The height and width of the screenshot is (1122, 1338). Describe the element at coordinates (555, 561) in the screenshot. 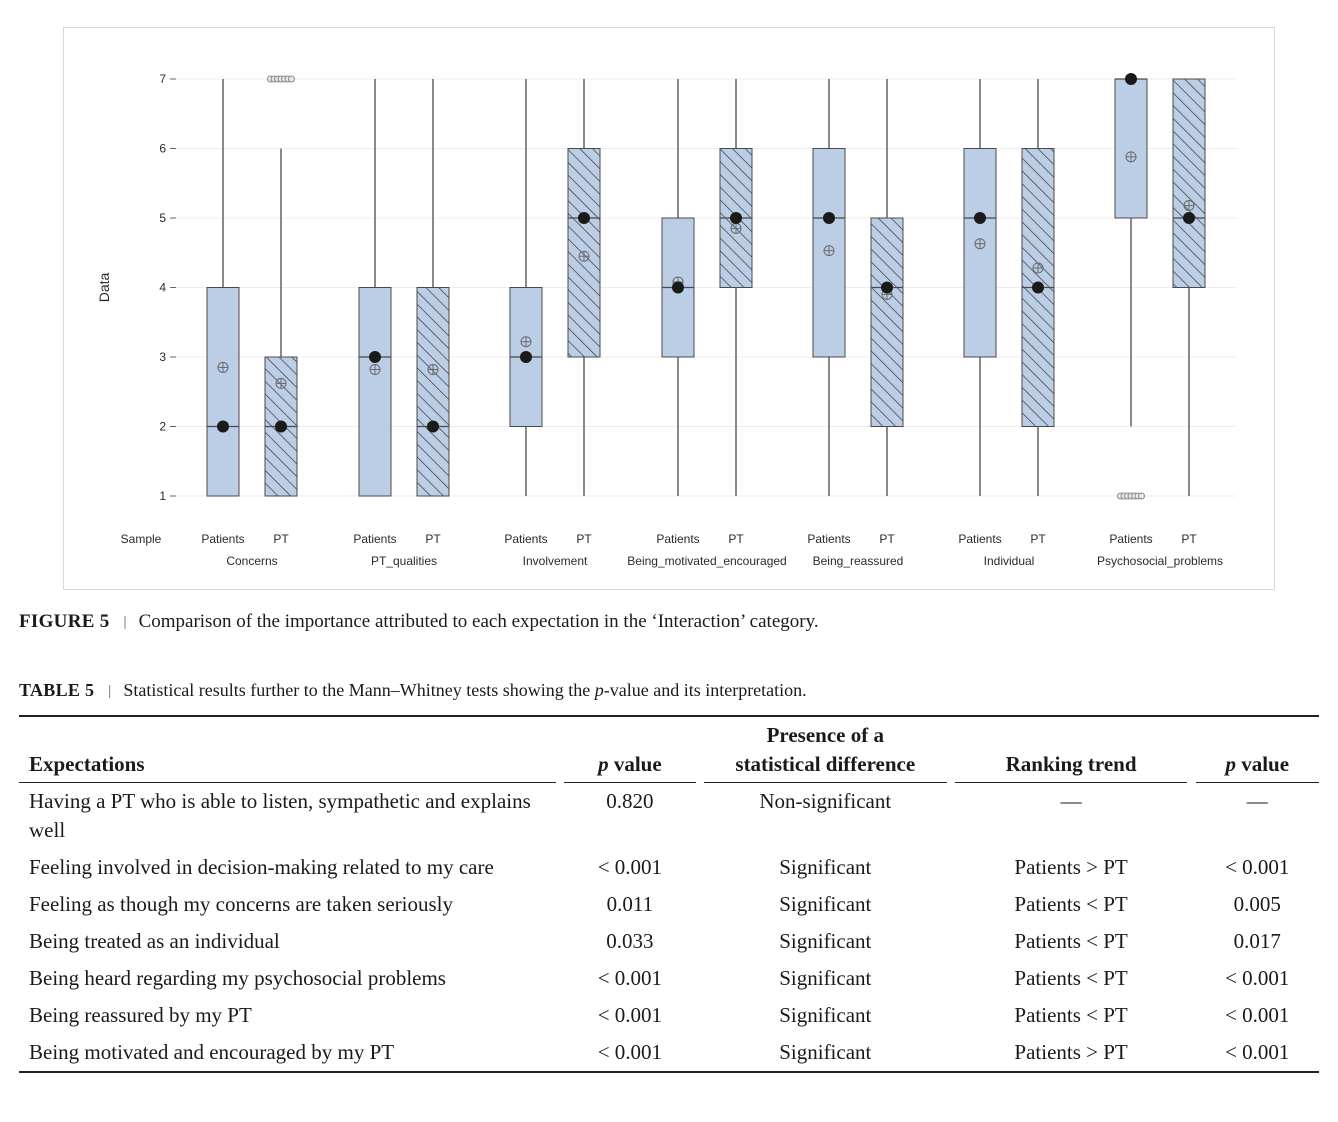

I see `group-label: Involvement` at that location.